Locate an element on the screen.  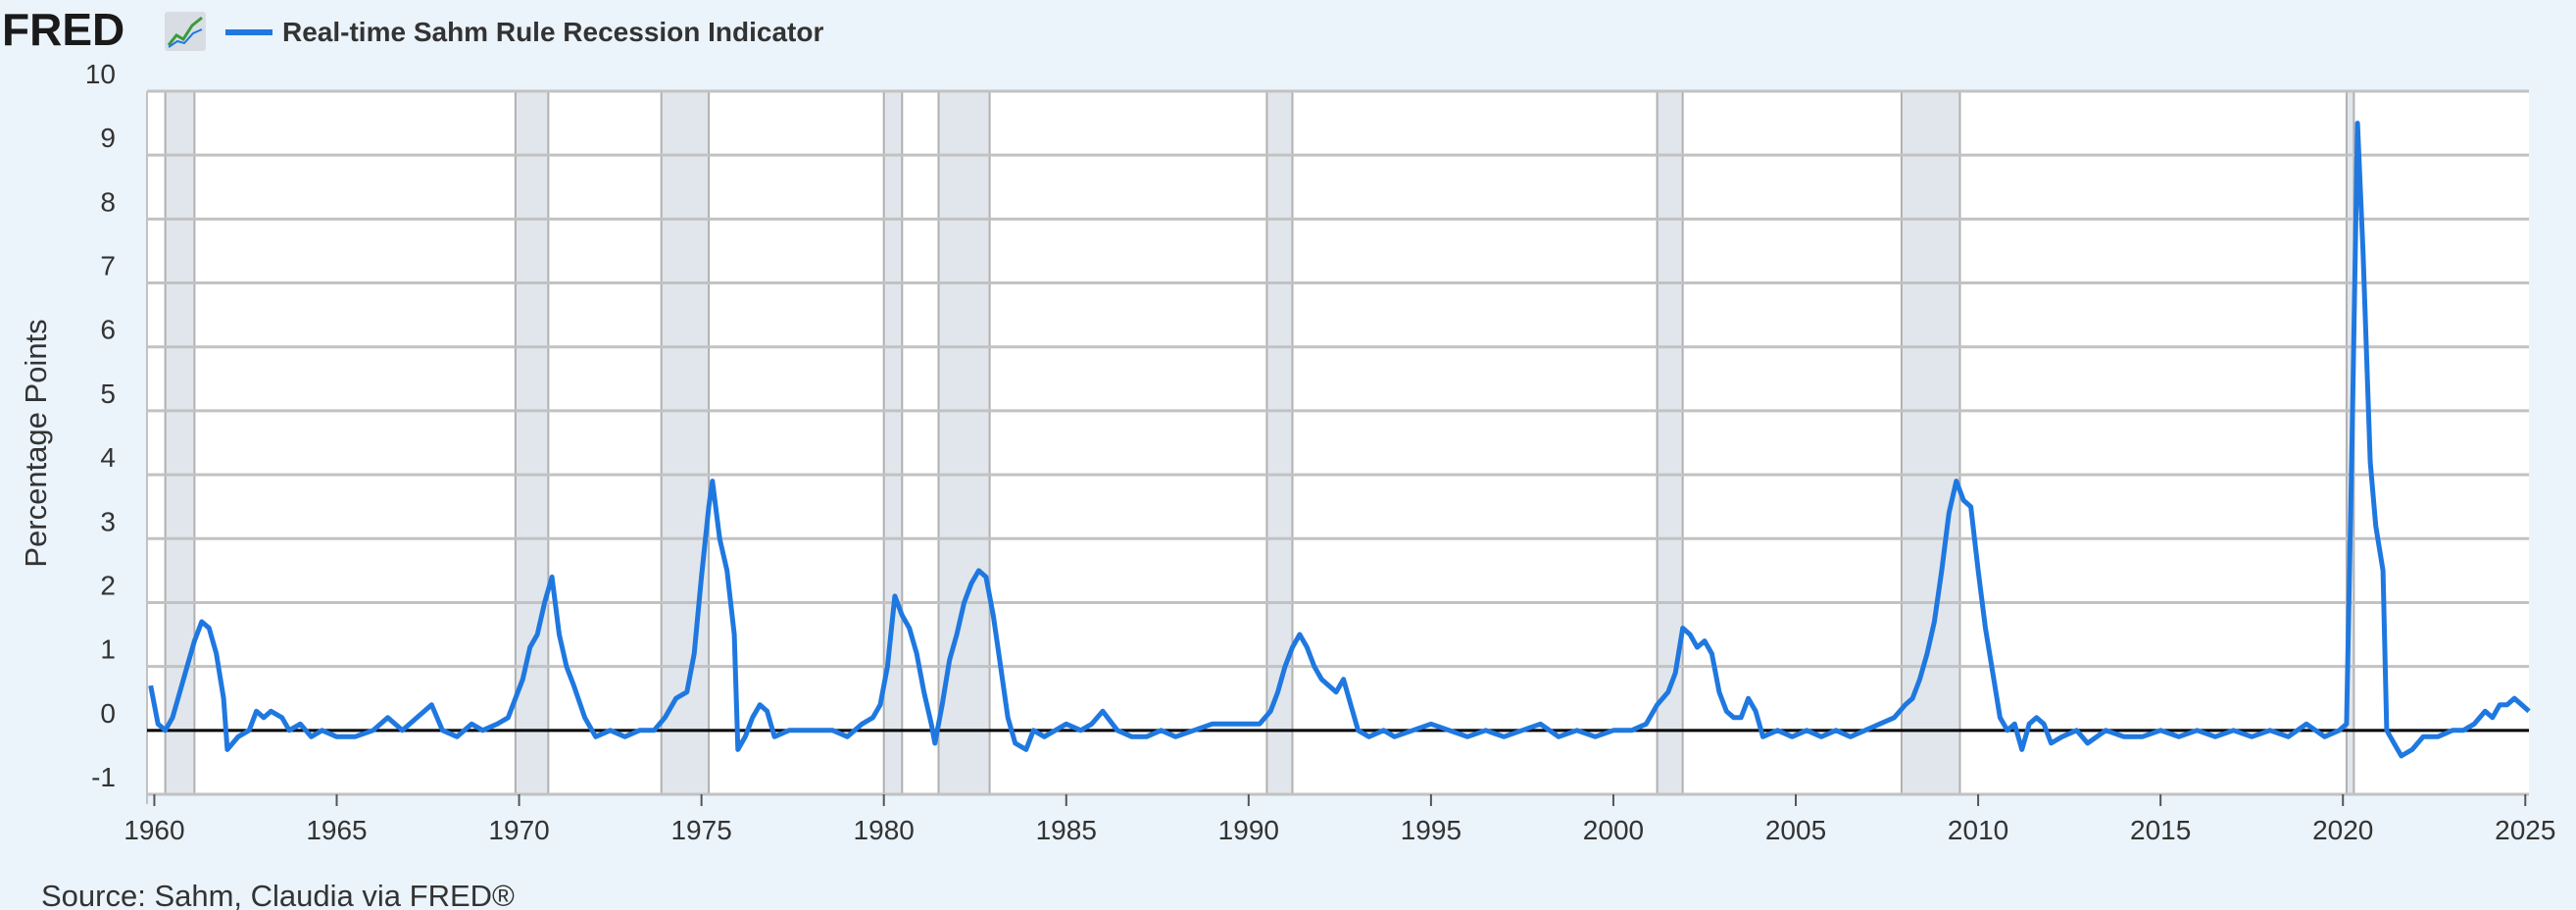
y-axis-label: Percentage Points is located at coordinates (36, 443).